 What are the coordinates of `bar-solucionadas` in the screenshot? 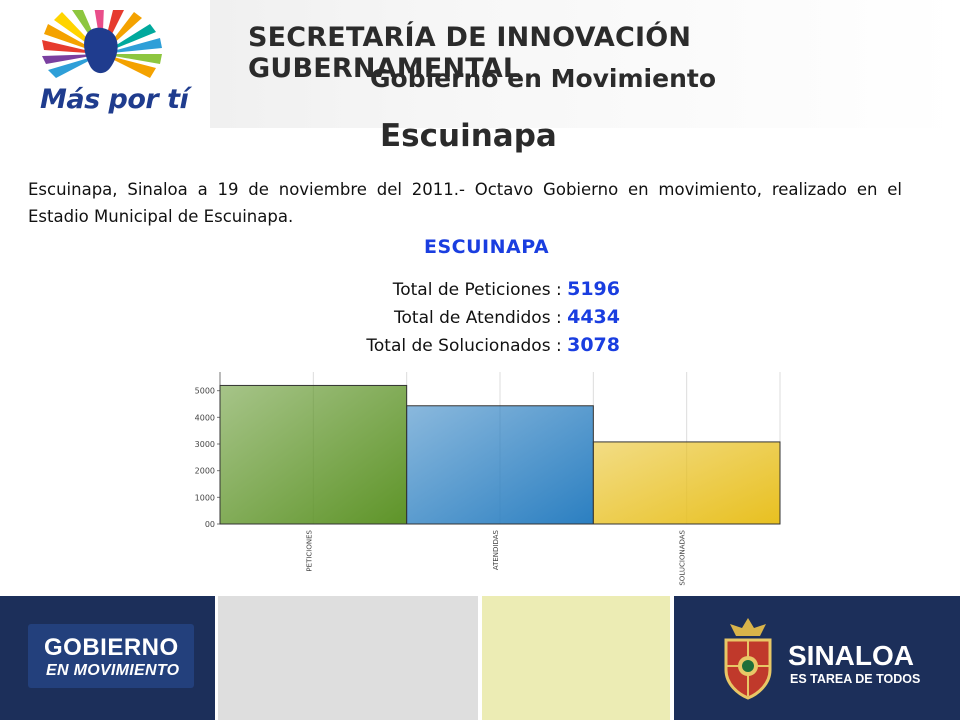 It's located at (686, 483).